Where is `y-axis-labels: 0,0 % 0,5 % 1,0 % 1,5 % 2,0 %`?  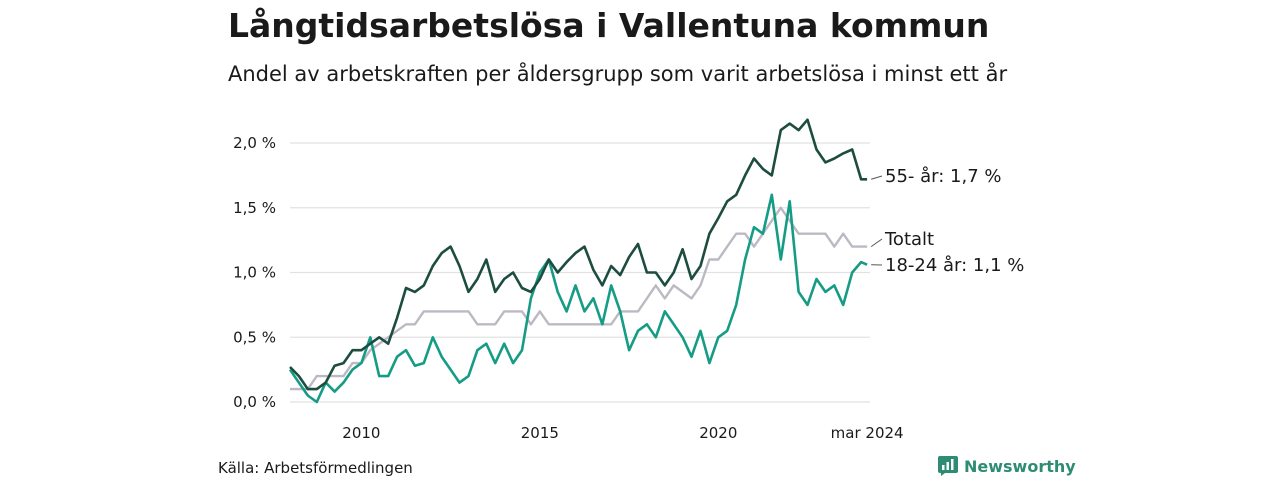
y-axis-labels: 0,0 % 0,5 % 1,0 % 1,5 % 2,0 % is located at coordinates (254, 272).